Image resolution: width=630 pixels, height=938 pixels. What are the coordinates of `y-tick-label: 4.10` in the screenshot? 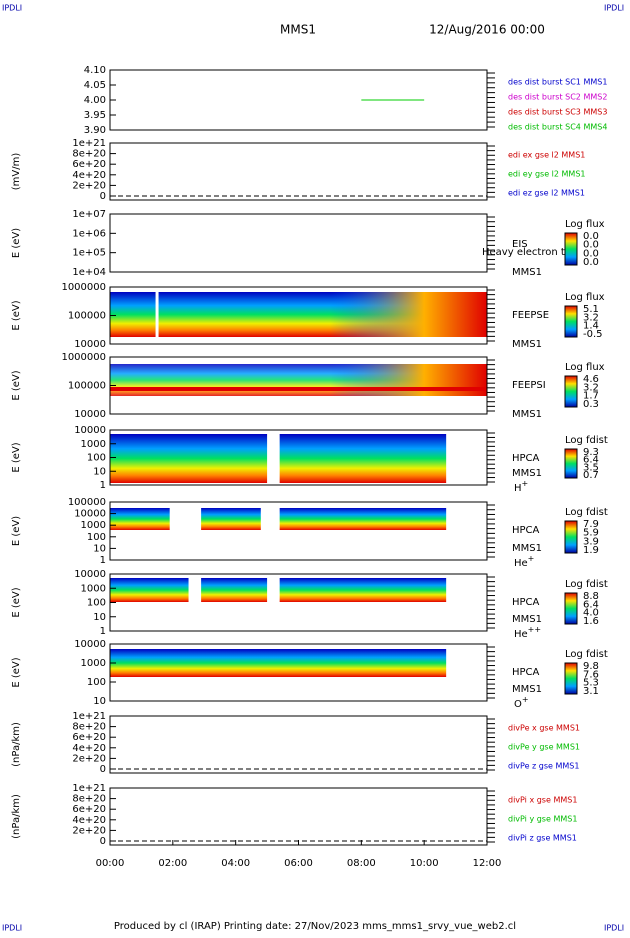 It's located at (95, 70).